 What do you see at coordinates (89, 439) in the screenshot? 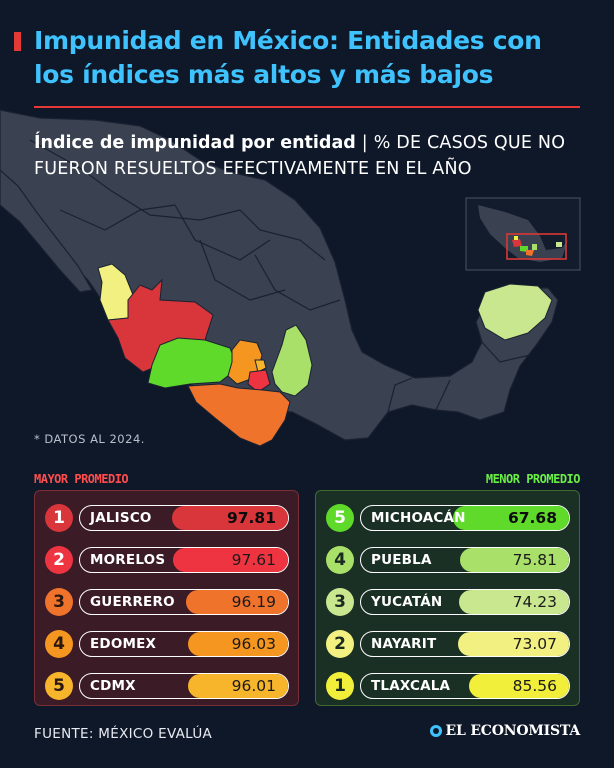
I see `footnote: * DATOS AL 2024.` at bounding box center [89, 439].